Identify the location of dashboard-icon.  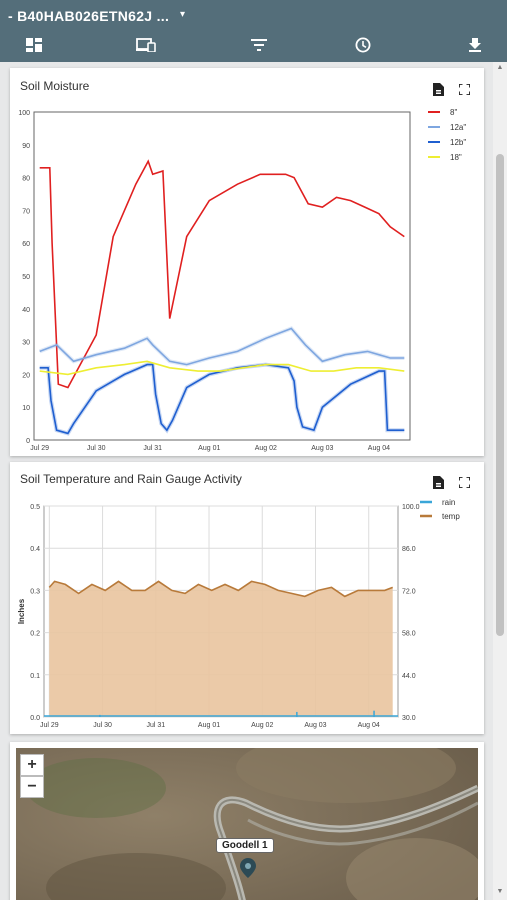
(34, 45).